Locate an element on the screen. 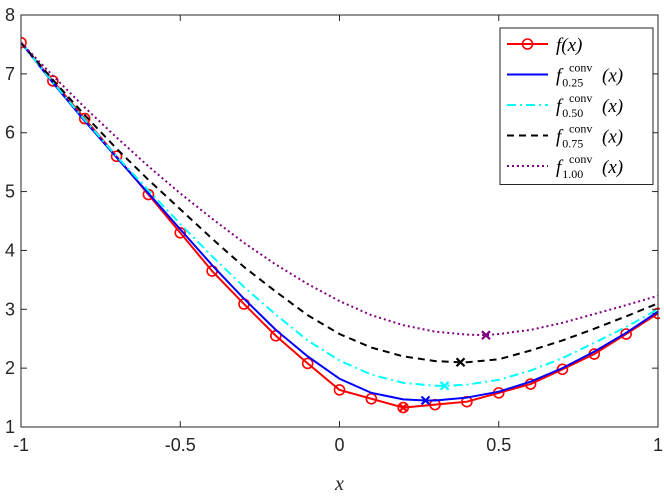 This screenshot has width=664, height=498. x-tick-label: -1 is located at coordinates (21, 445).